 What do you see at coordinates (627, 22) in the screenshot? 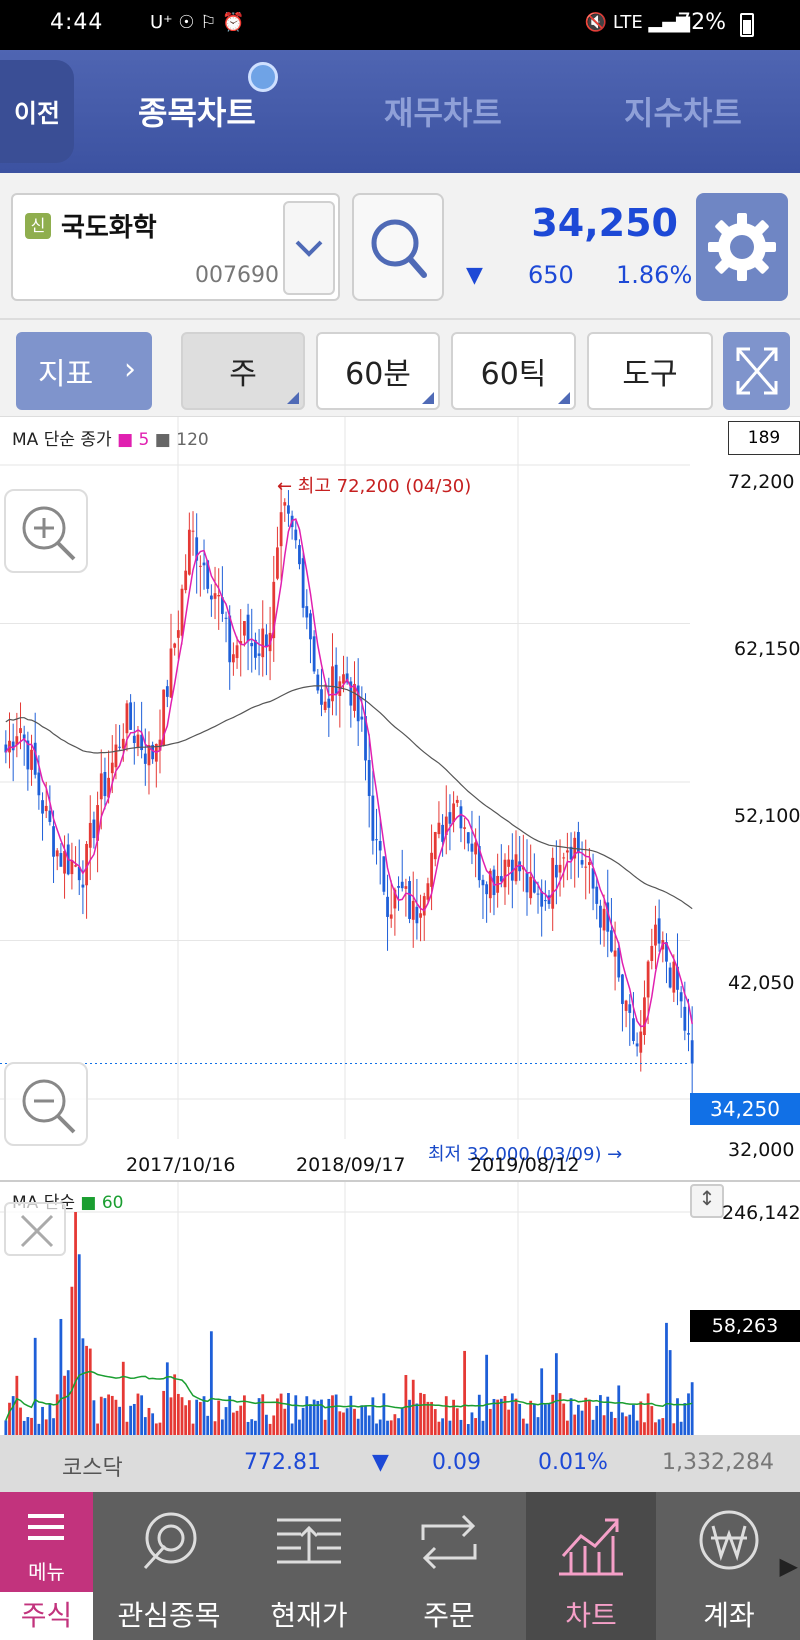
I see `network-label: LTE` at bounding box center [627, 22].